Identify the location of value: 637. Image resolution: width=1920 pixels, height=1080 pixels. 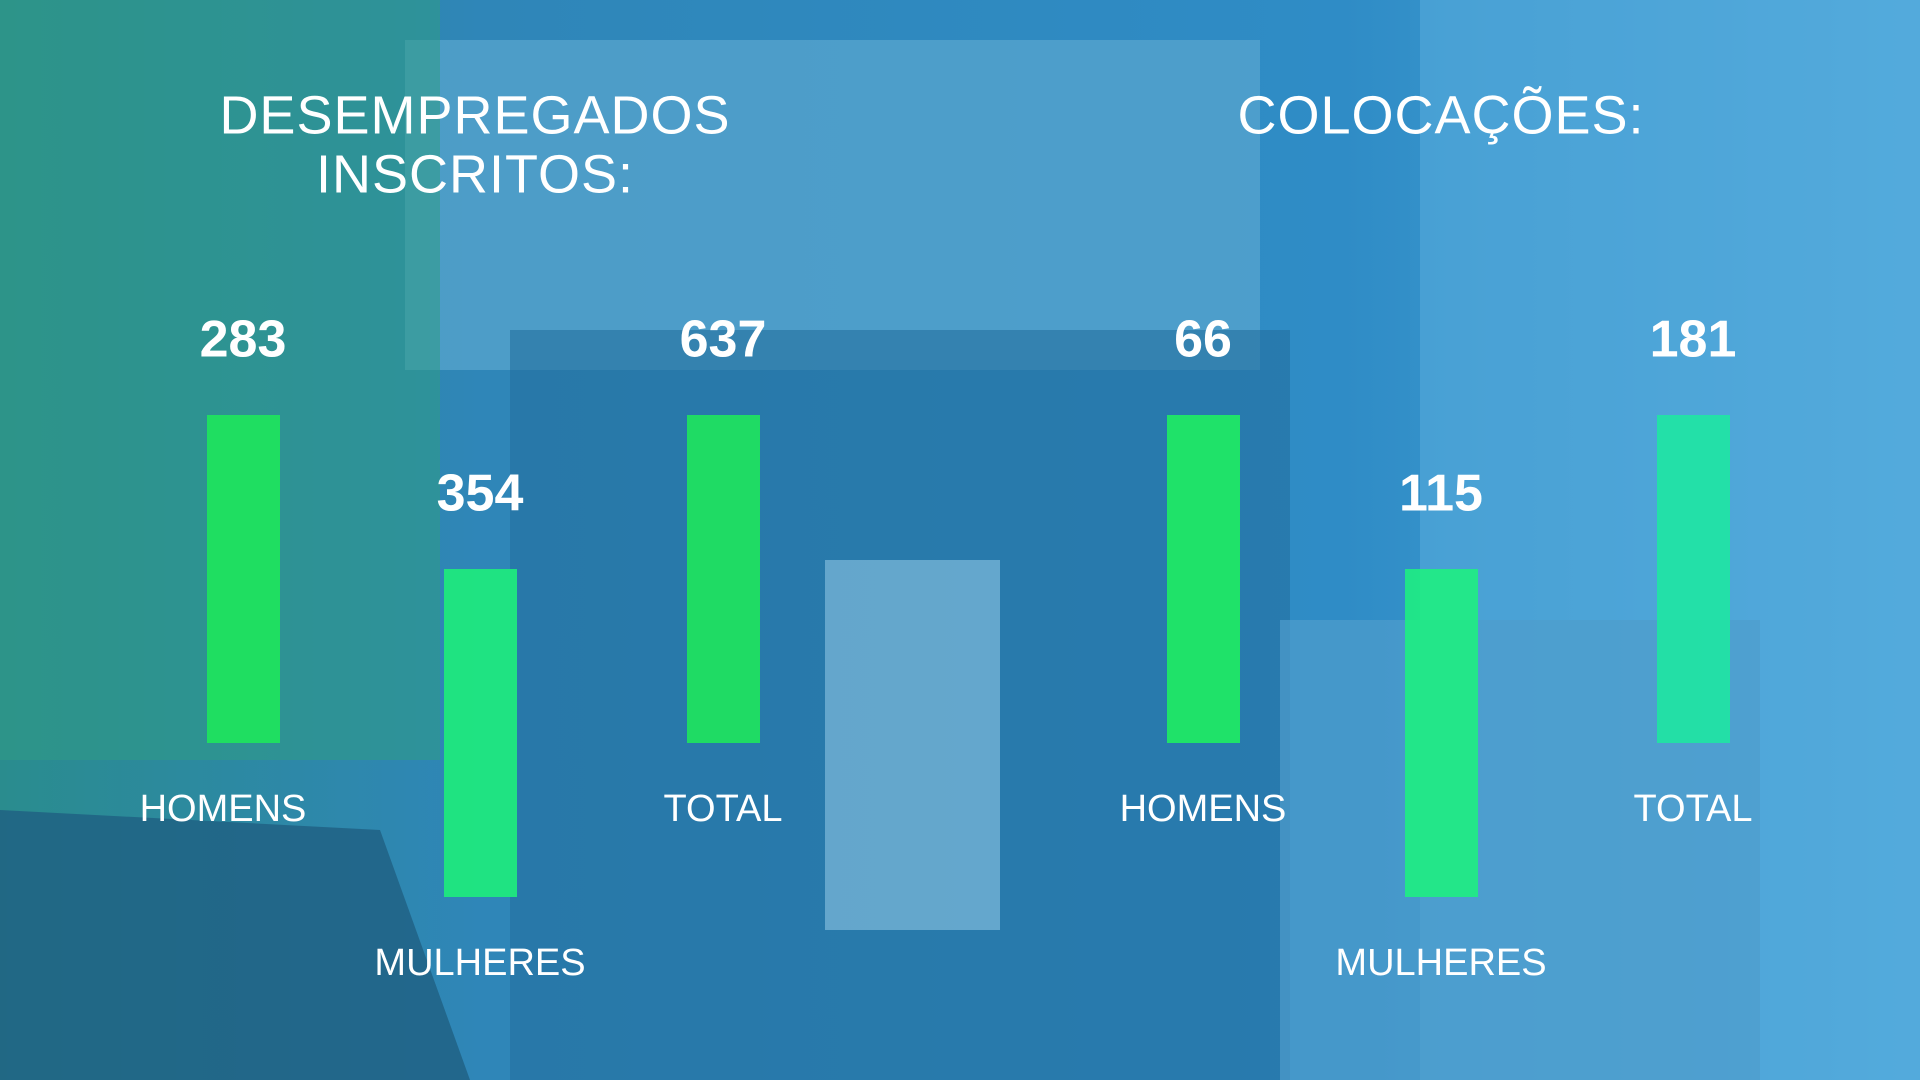
(723, 340).